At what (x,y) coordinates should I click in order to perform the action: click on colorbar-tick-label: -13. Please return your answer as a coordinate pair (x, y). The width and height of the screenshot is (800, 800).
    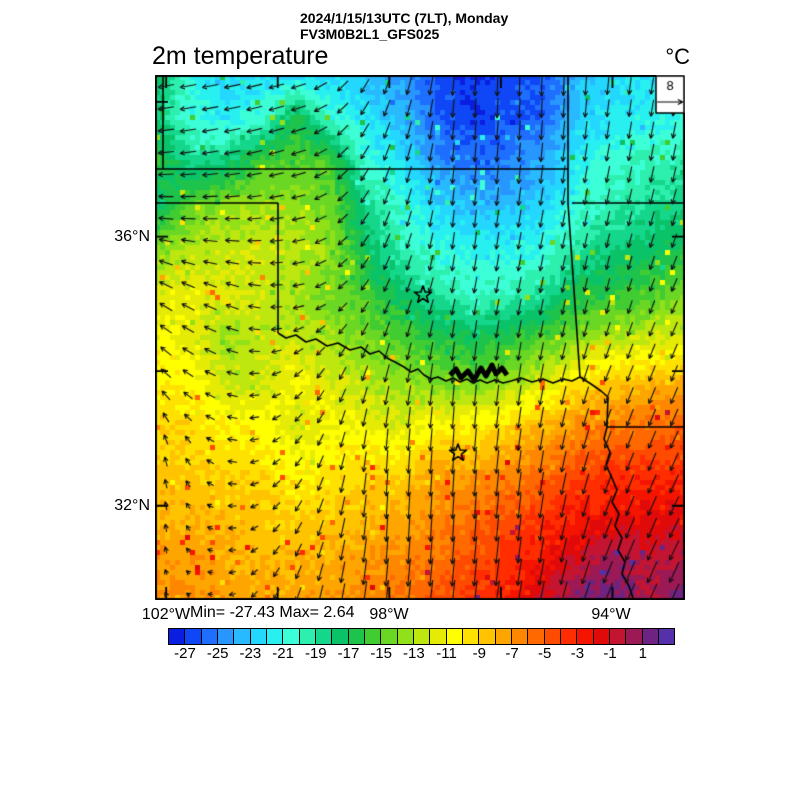
    Looking at the image, I should click on (414, 653).